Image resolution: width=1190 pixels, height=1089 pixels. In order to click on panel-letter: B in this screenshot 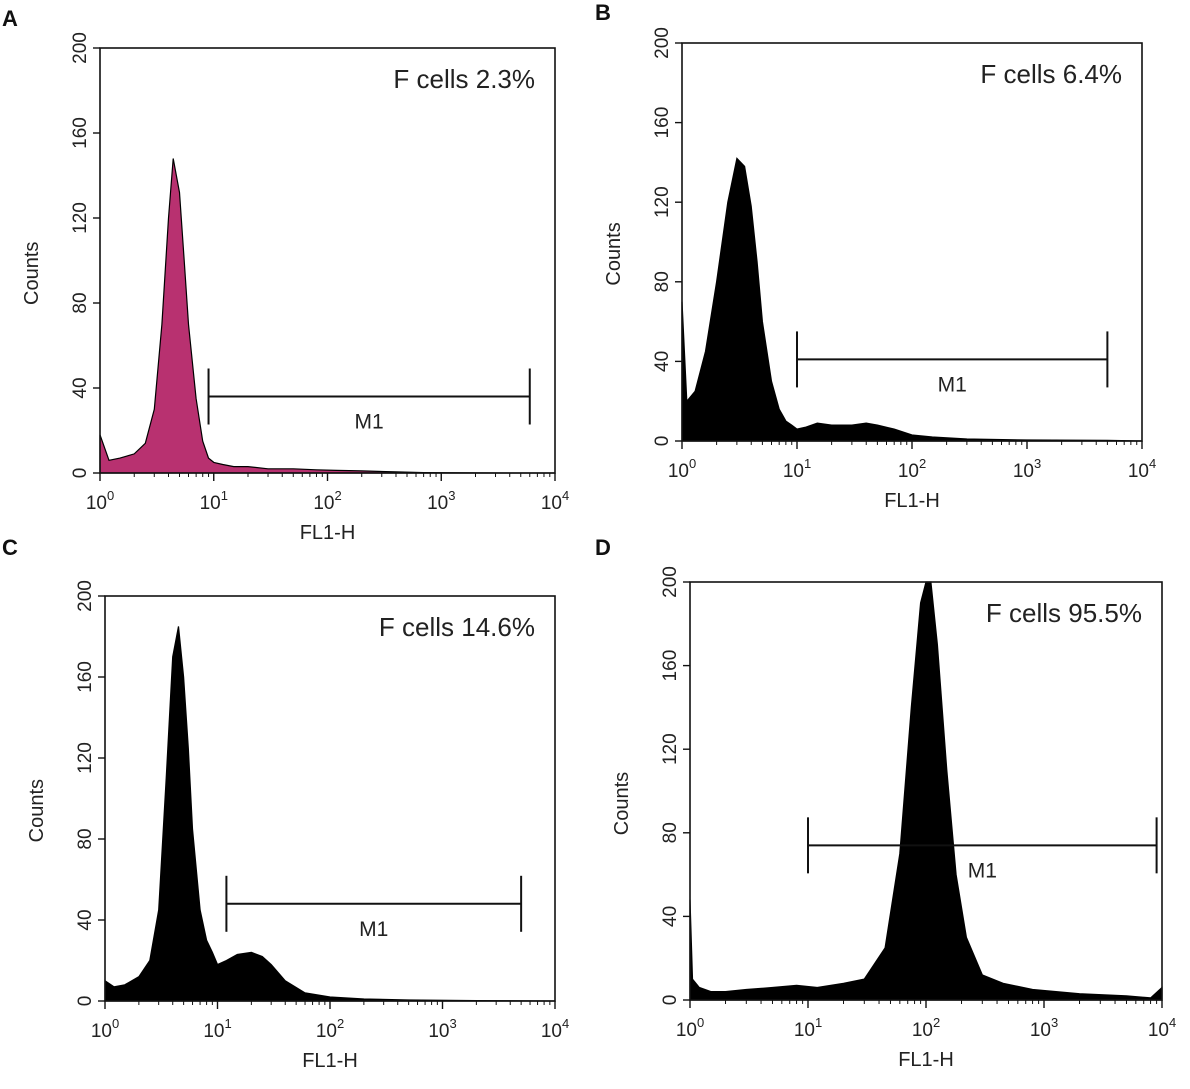, I will do `click(603, 12)`.